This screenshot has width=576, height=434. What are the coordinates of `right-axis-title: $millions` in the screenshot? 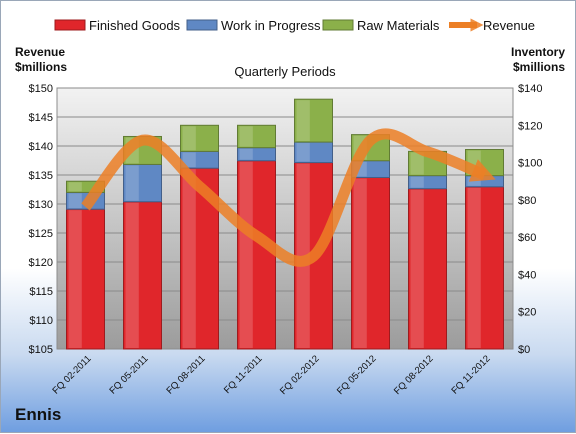 It's located at (539, 67).